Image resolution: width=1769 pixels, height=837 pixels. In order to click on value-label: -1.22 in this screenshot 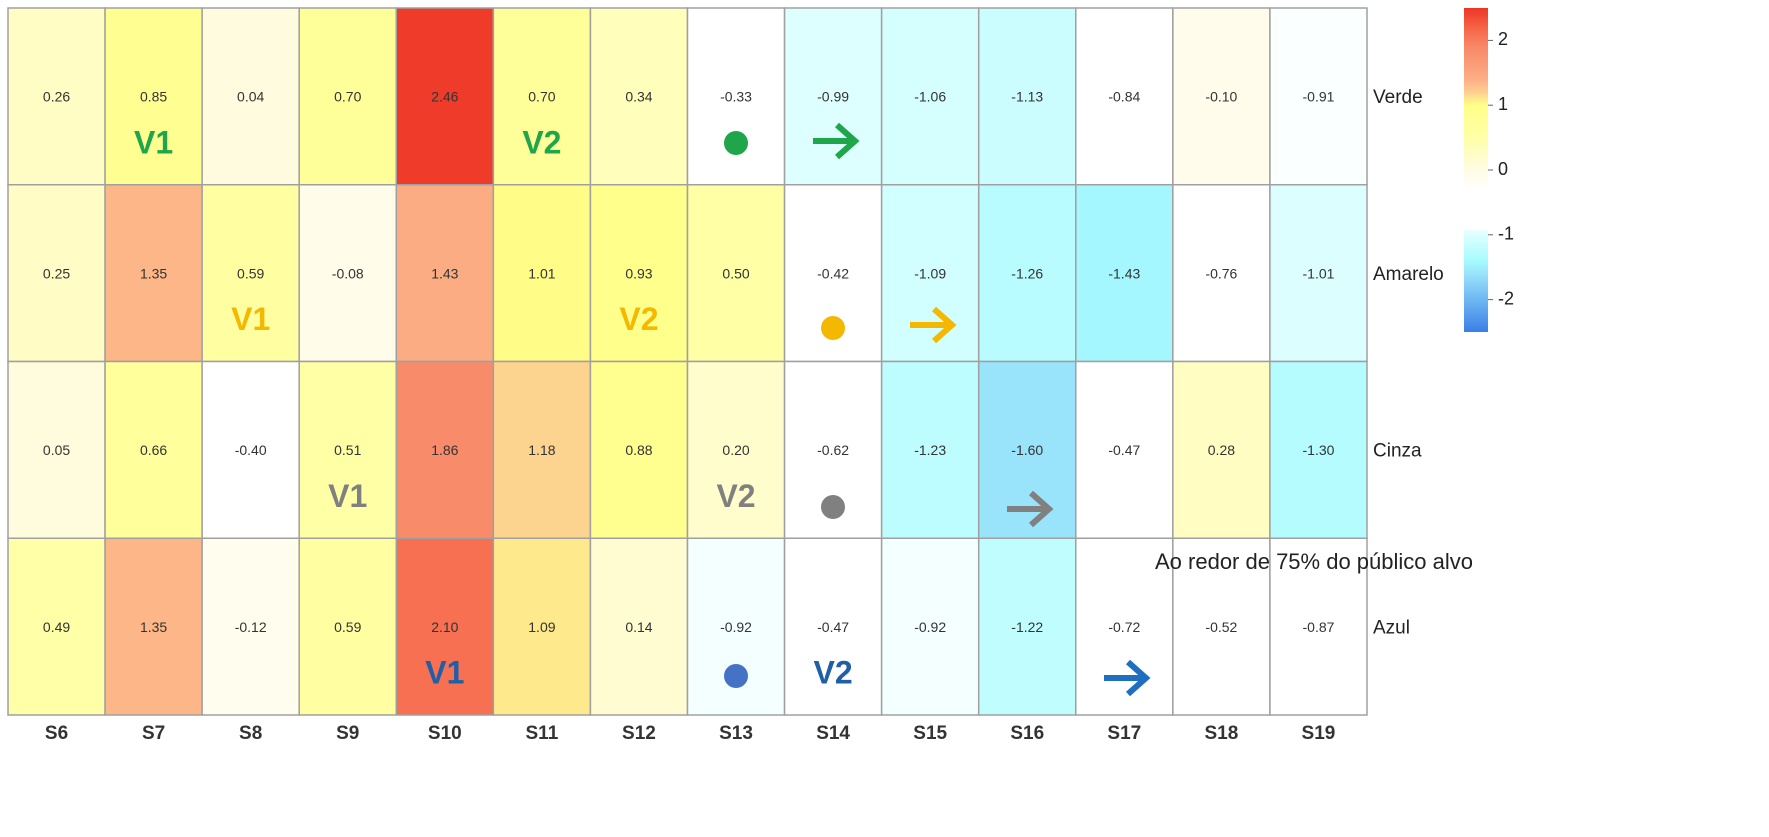, I will do `click(1027, 627)`.